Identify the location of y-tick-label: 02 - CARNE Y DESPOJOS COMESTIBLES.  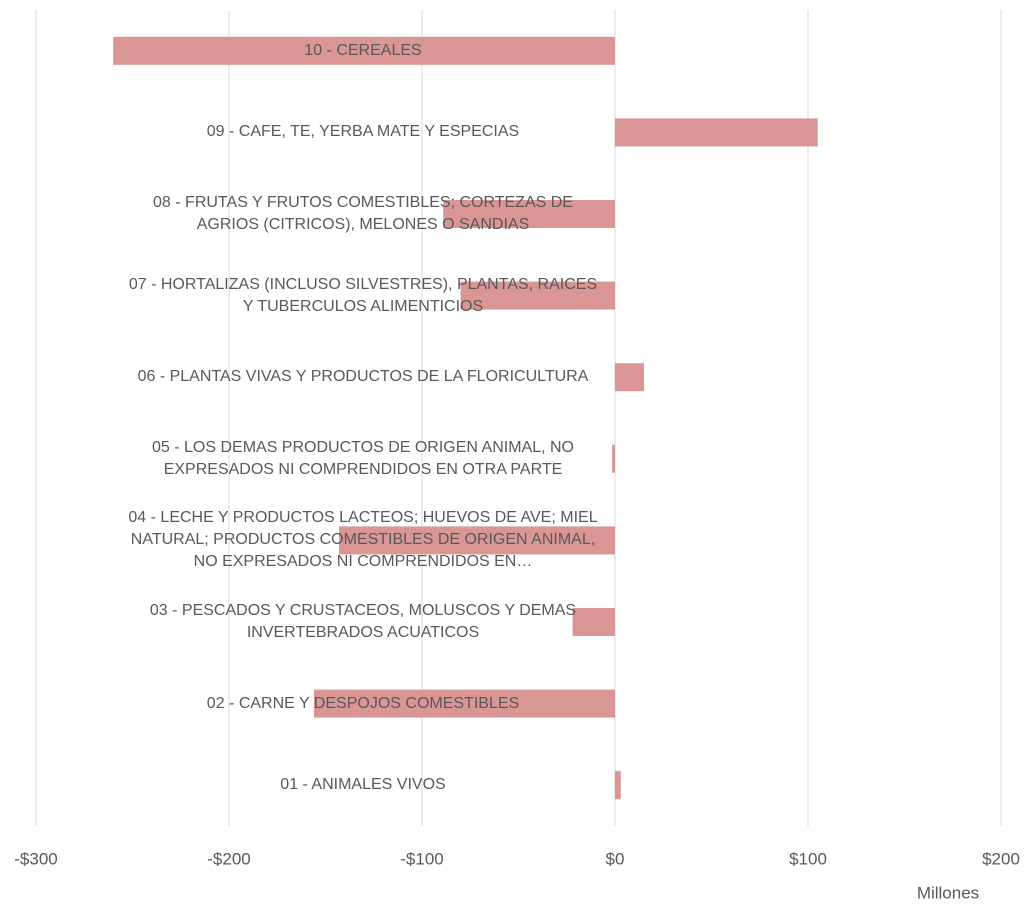
(363, 703).